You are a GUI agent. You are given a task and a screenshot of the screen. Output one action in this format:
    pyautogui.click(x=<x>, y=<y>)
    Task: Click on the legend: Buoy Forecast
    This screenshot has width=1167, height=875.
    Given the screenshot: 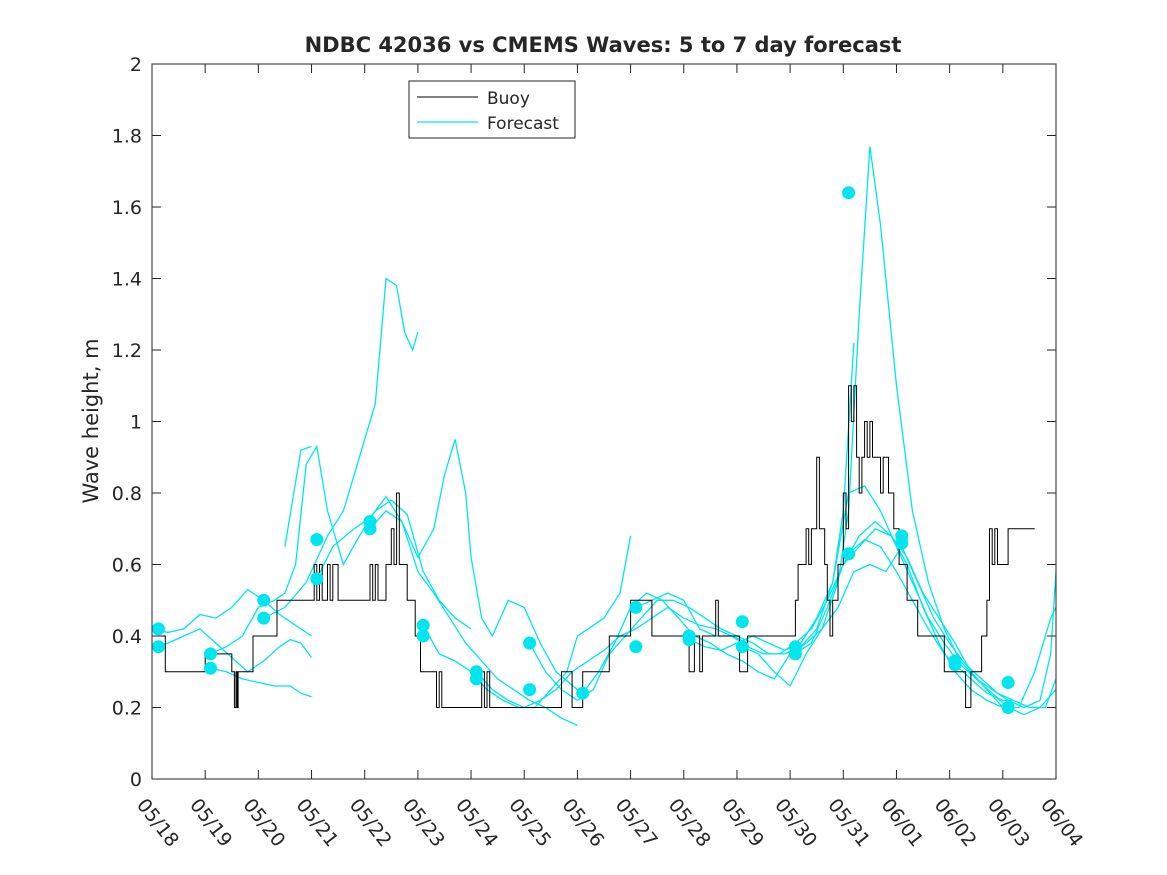 What is the action you would take?
    pyautogui.click(x=492, y=109)
    